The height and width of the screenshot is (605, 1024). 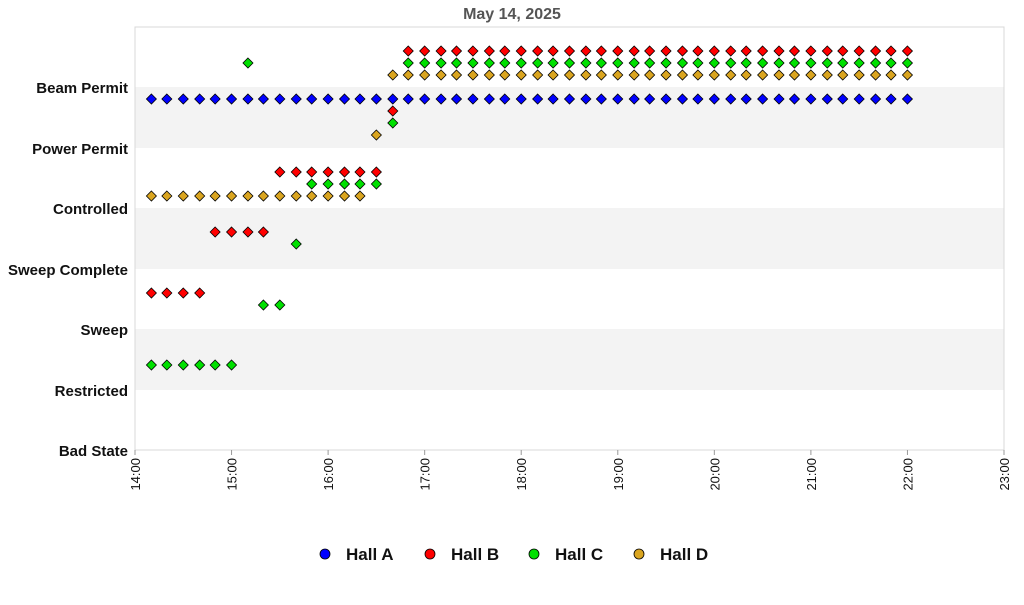 What do you see at coordinates (475, 554) in the screenshot?
I see `legend-label: Hall B` at bounding box center [475, 554].